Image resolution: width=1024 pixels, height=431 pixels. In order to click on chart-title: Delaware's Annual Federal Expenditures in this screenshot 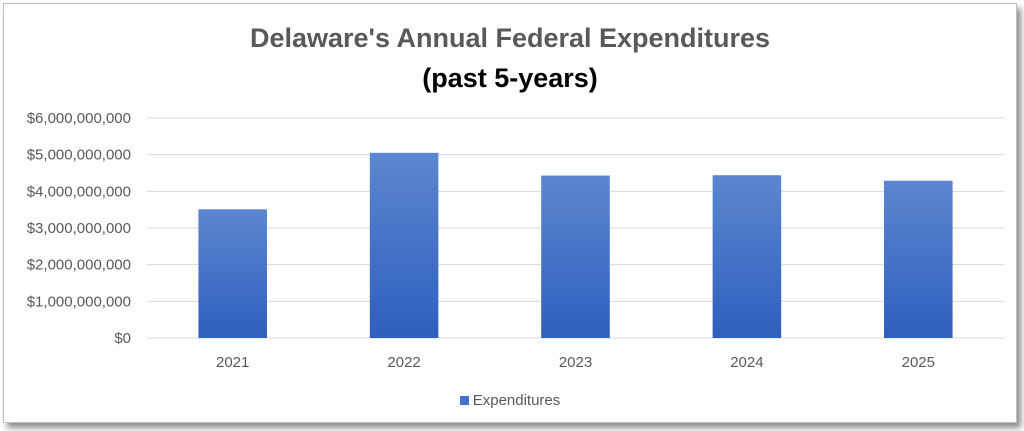, I will do `click(510, 38)`.